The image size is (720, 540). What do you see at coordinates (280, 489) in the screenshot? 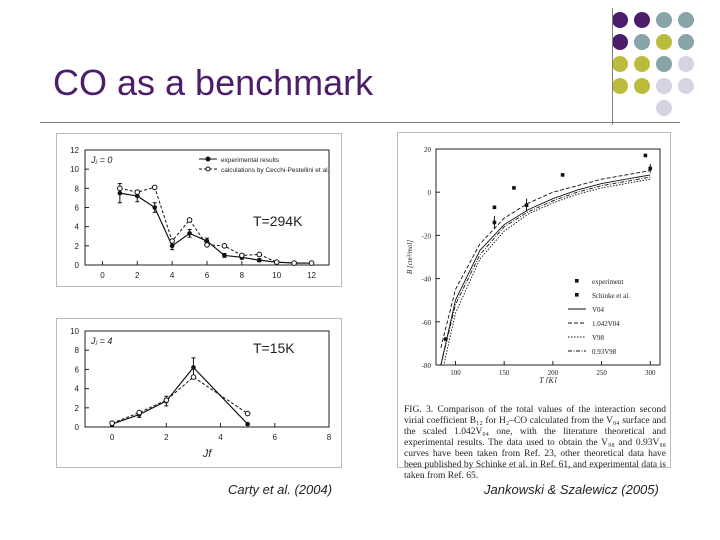
I see `credit-left: Carty et al. (2004)` at bounding box center [280, 489].